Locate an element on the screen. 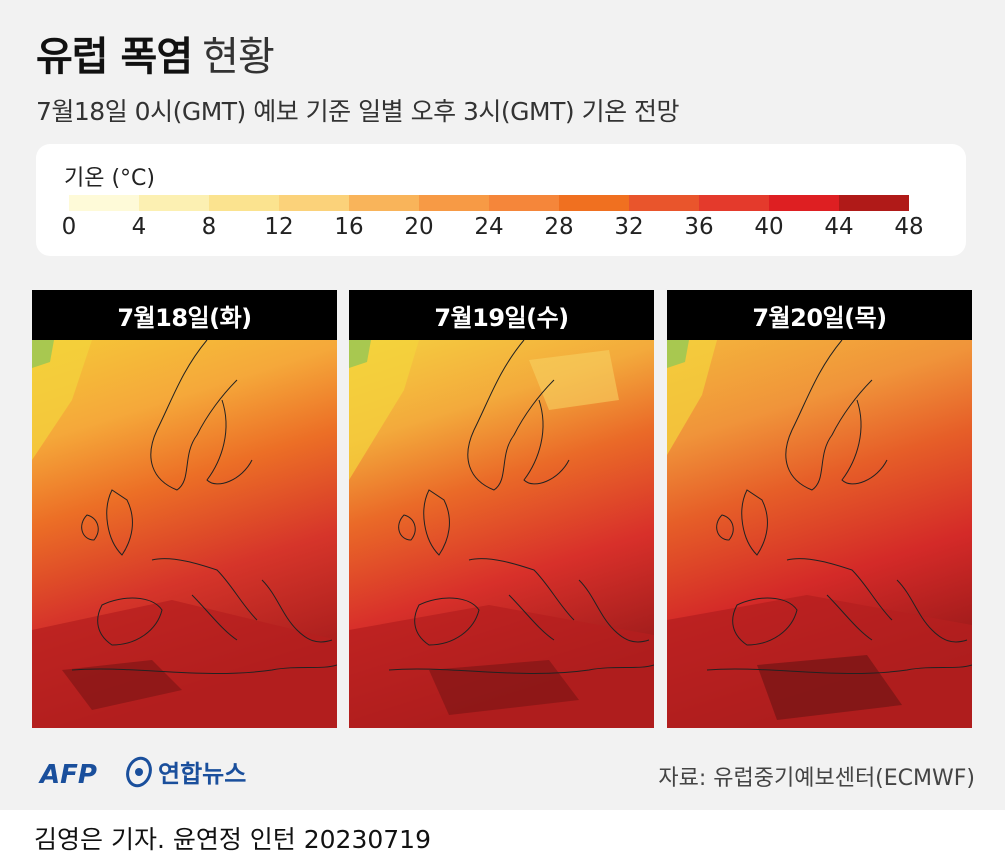 The width and height of the screenshot is (1005, 864). legend-title: 기온 (°C) is located at coordinates (110, 178).